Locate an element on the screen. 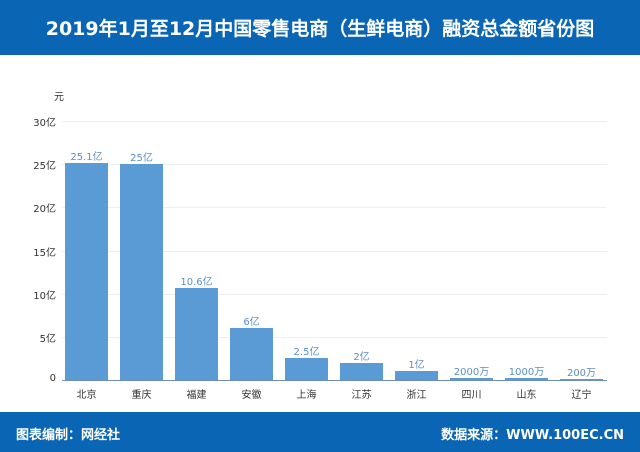  x-category-label: 山东 is located at coordinates (526, 395).